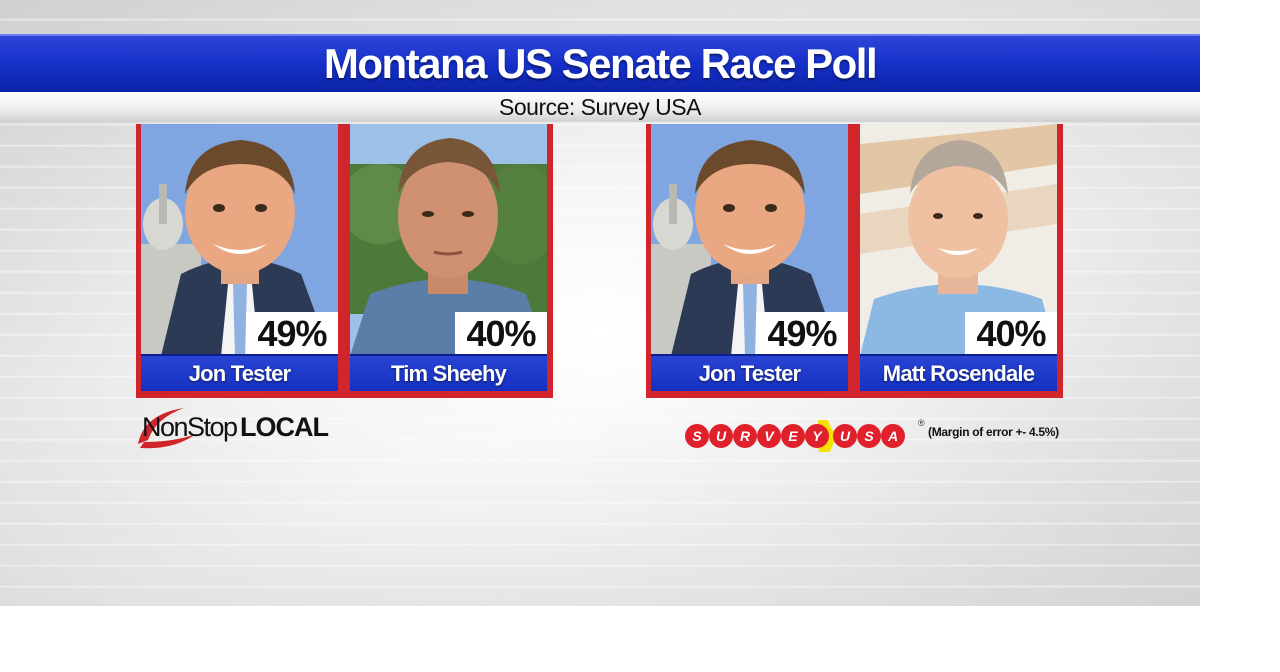 The image size is (1280, 672). I want to click on logo-text-nonstop: NonStop, so click(190, 427).